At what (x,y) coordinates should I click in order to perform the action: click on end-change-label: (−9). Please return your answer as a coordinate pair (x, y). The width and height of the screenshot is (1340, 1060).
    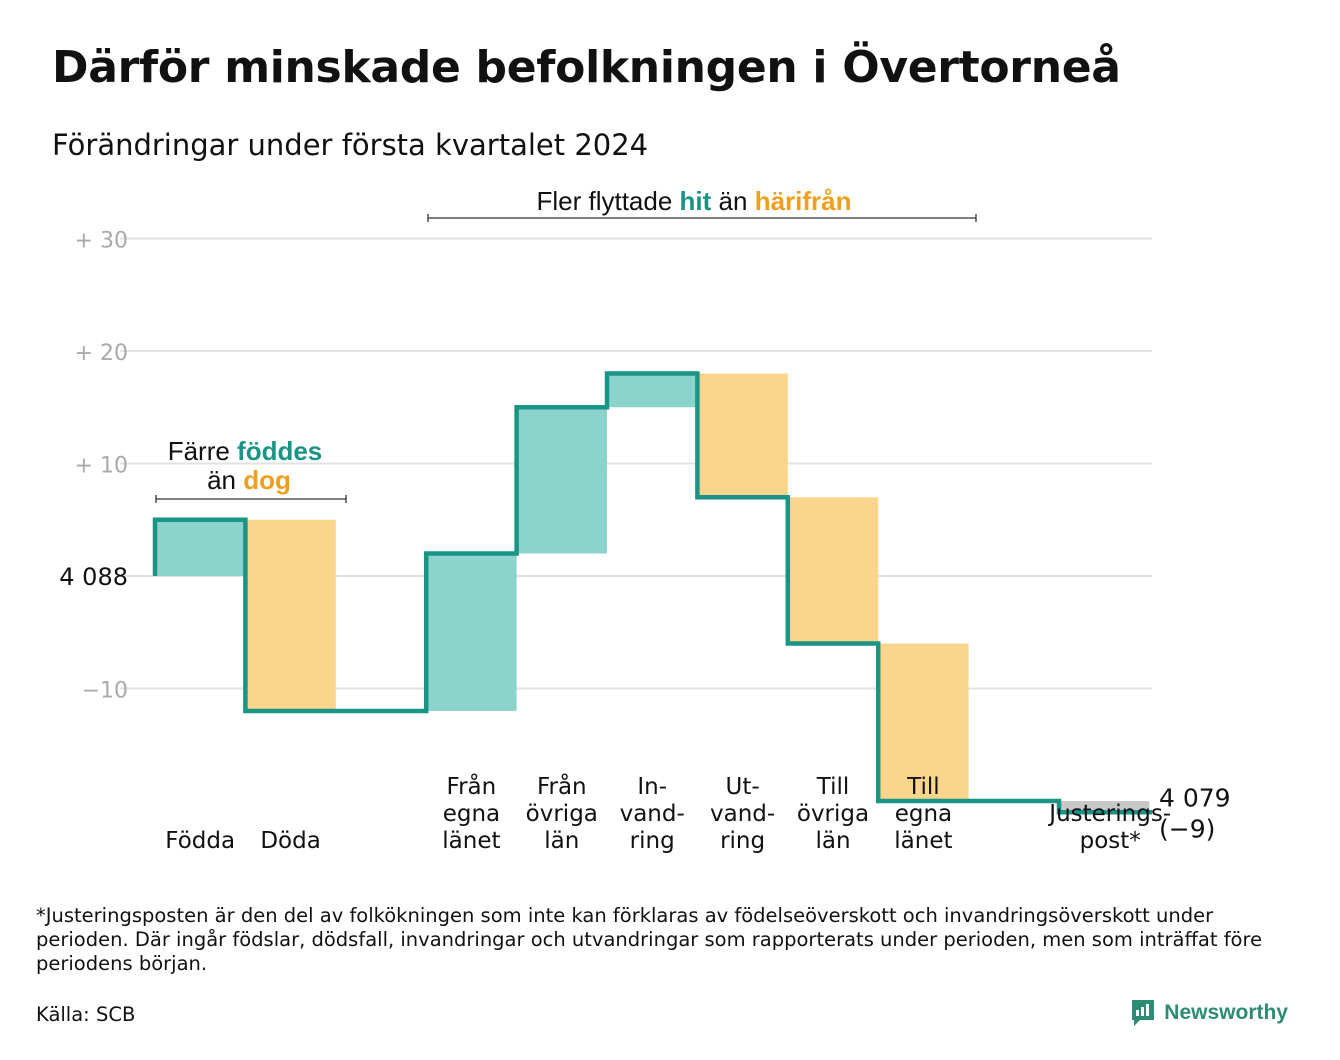
    Looking at the image, I should click on (1187, 828).